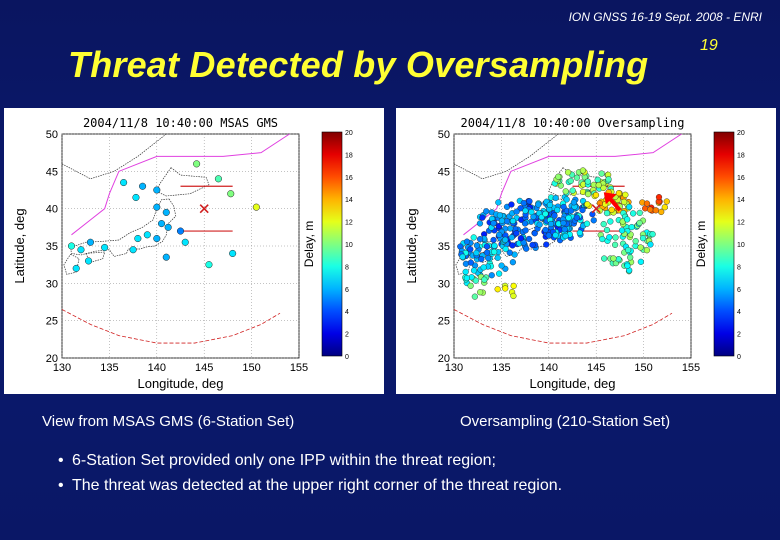 The height and width of the screenshot is (540, 780). I want to click on slide-title: Threat Detected by Oversampling, so click(358, 64).